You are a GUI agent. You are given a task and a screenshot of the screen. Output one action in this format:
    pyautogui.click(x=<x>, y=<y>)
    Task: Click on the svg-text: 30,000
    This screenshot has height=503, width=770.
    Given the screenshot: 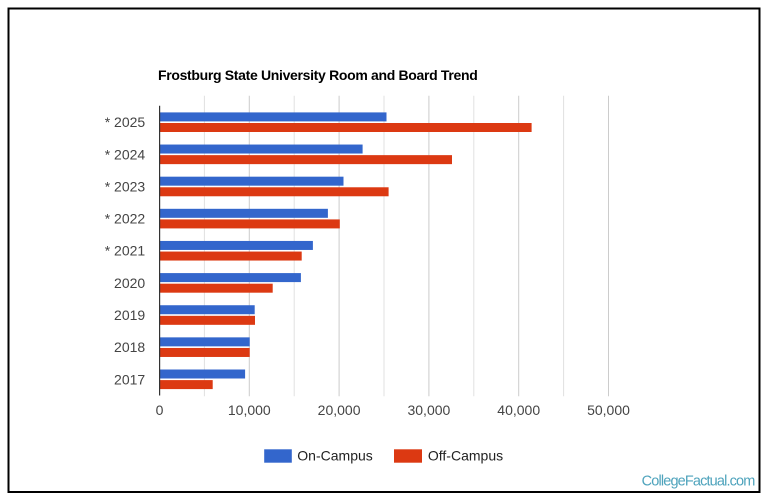 What is the action you would take?
    pyautogui.click(x=428, y=410)
    